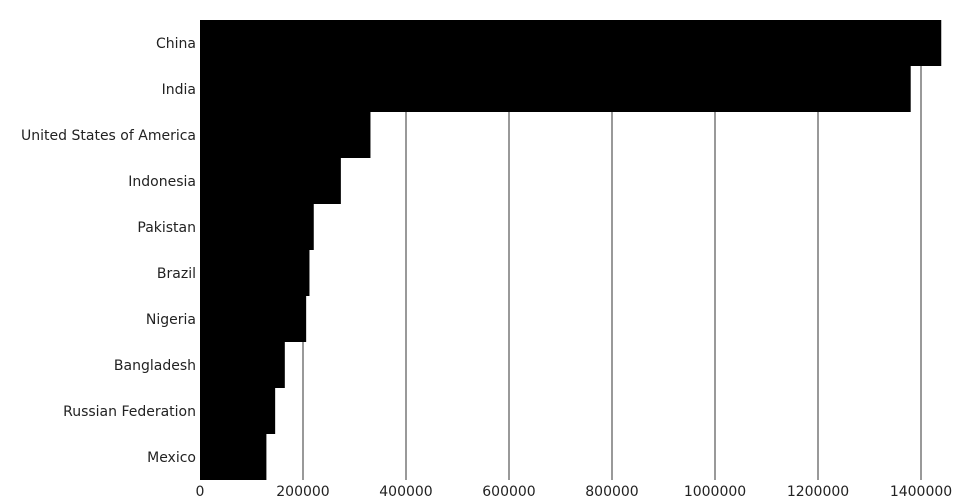 This screenshot has height=504, width=960. Describe the element at coordinates (571, 43) in the screenshot. I see `bar-china` at that location.